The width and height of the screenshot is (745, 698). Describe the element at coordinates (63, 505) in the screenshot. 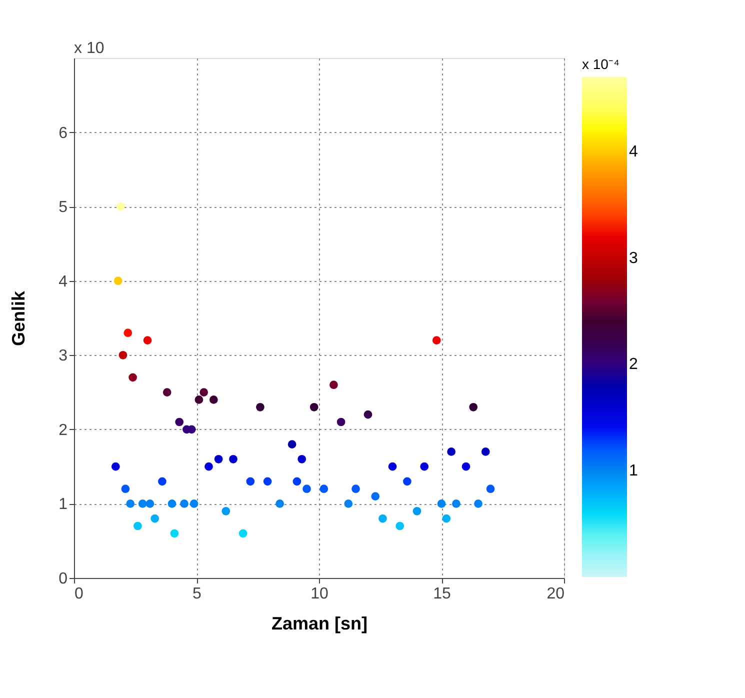

I see `y-tick-label: 1` at that location.